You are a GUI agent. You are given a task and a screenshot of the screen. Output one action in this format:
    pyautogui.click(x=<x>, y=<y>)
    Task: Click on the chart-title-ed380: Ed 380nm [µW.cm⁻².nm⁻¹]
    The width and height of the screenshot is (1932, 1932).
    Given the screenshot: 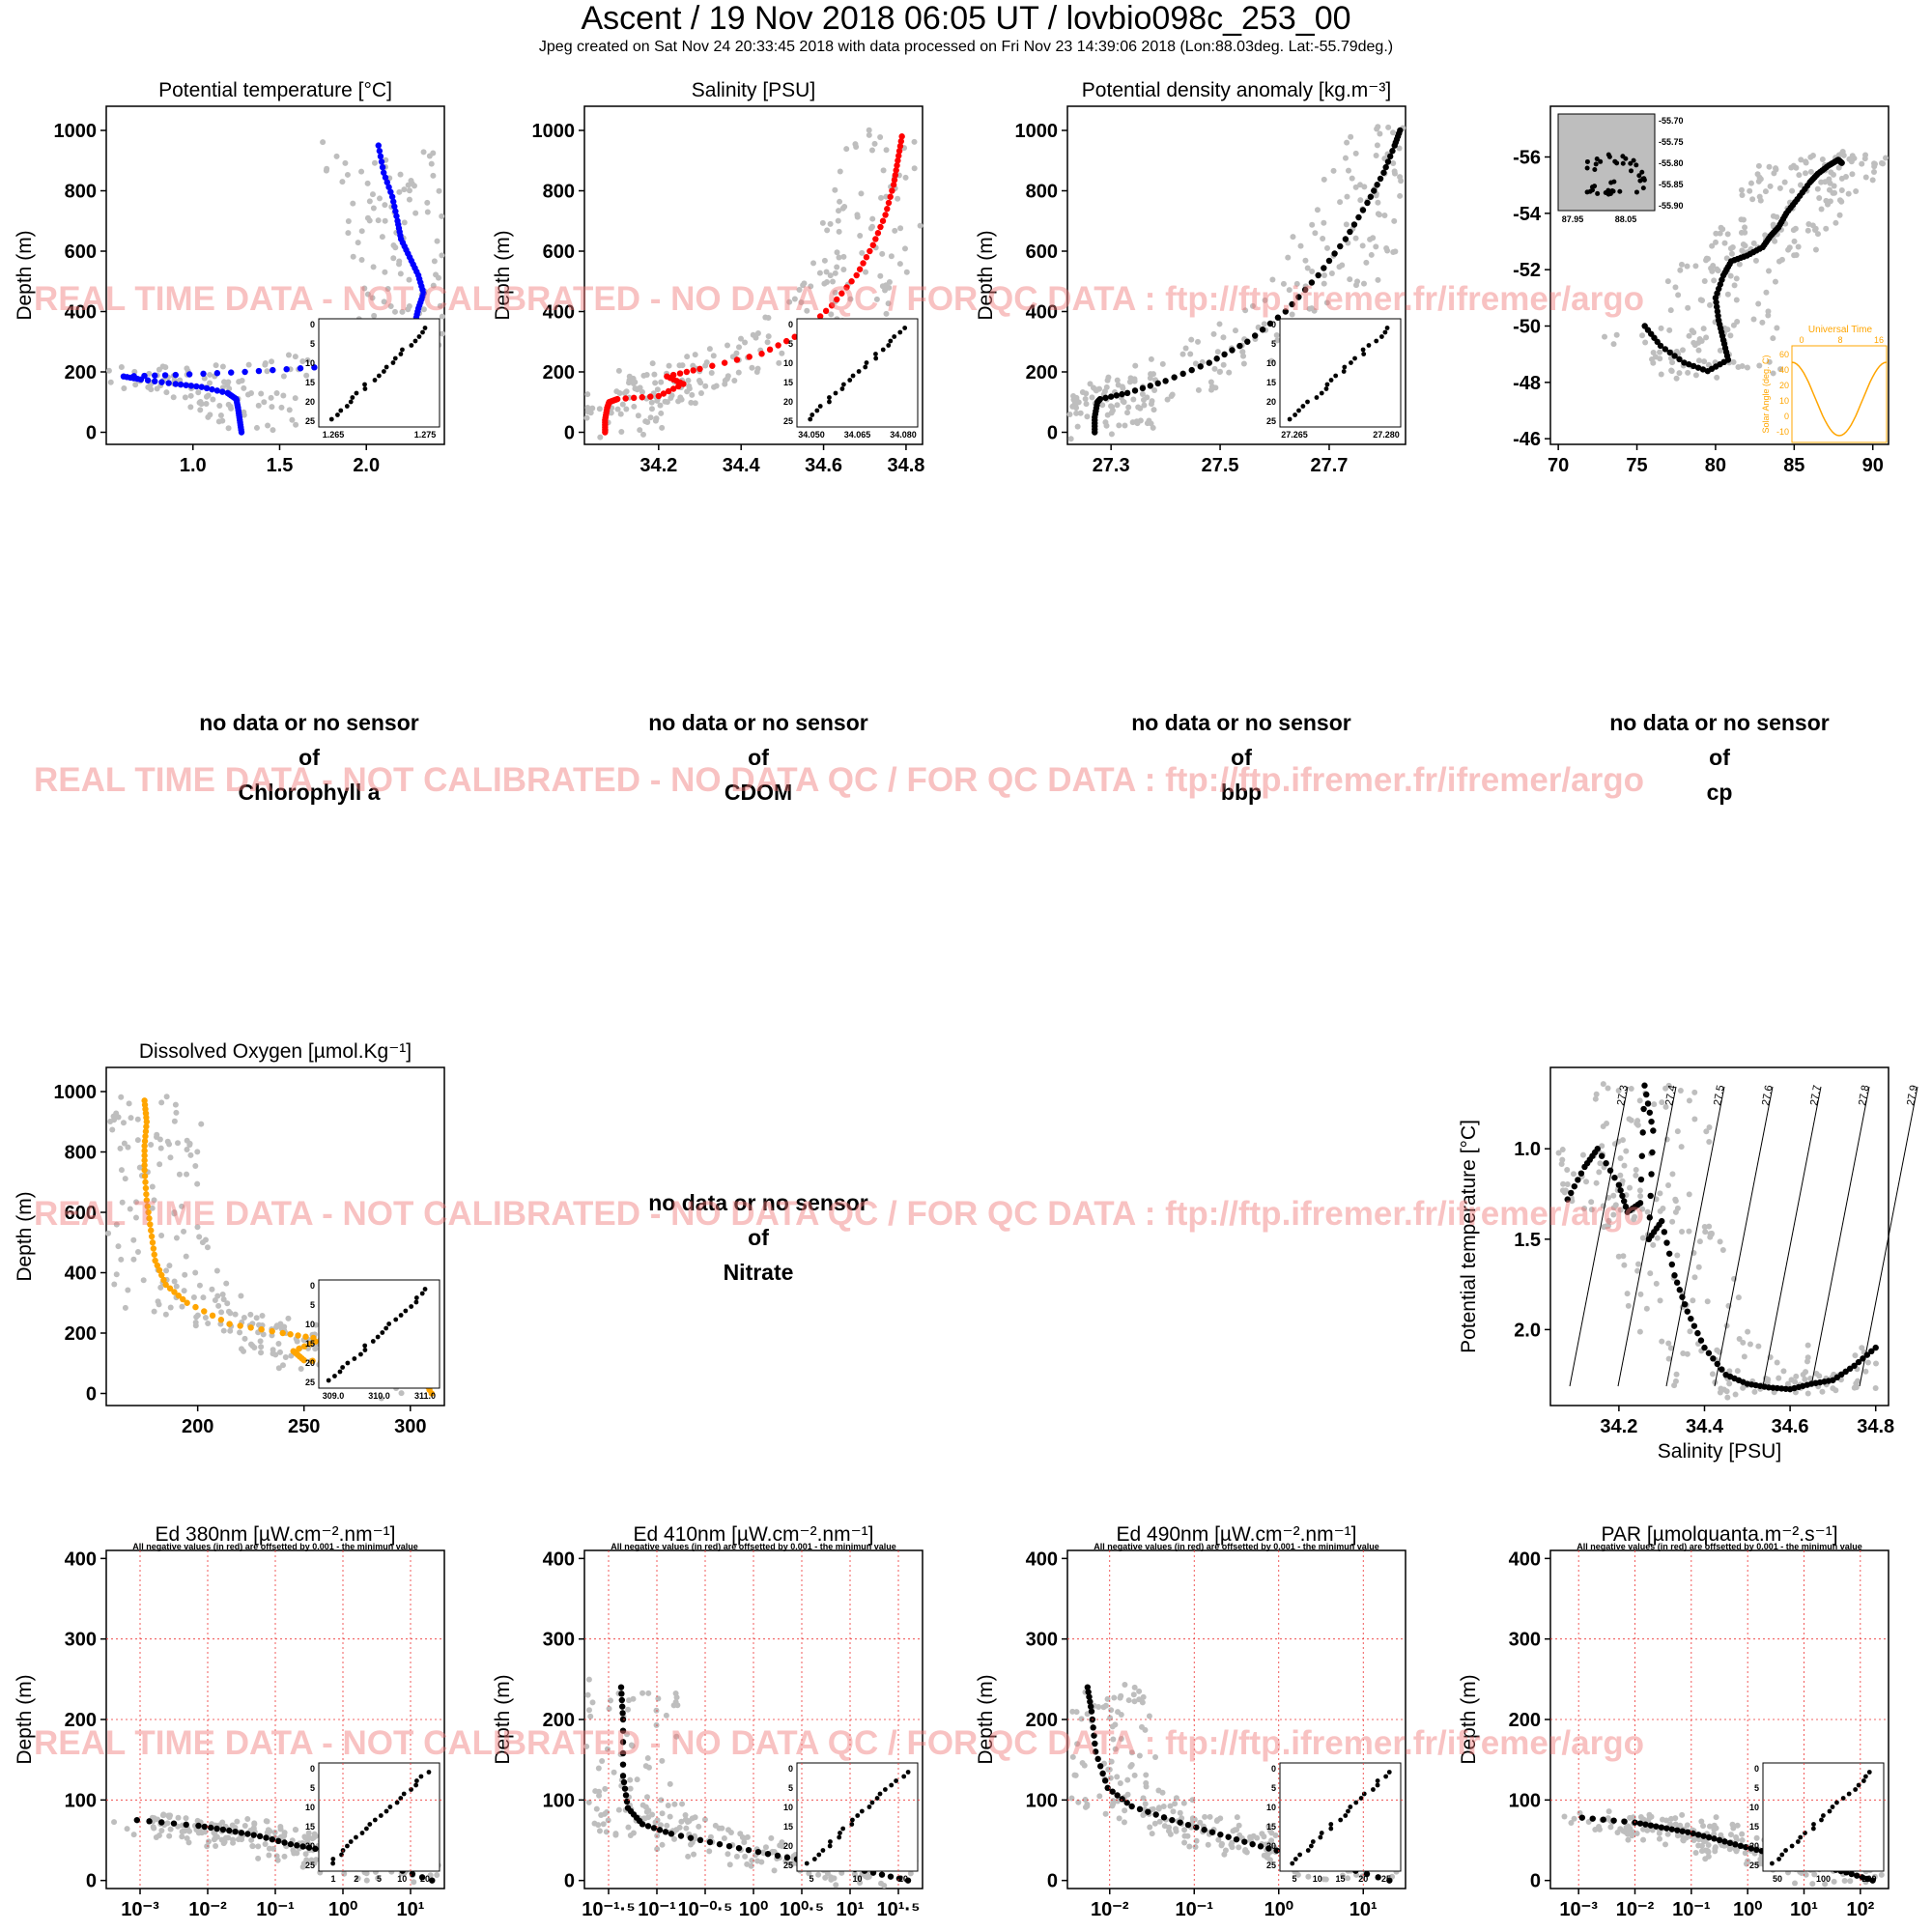 What is the action you would take?
    pyautogui.click(x=276, y=1534)
    